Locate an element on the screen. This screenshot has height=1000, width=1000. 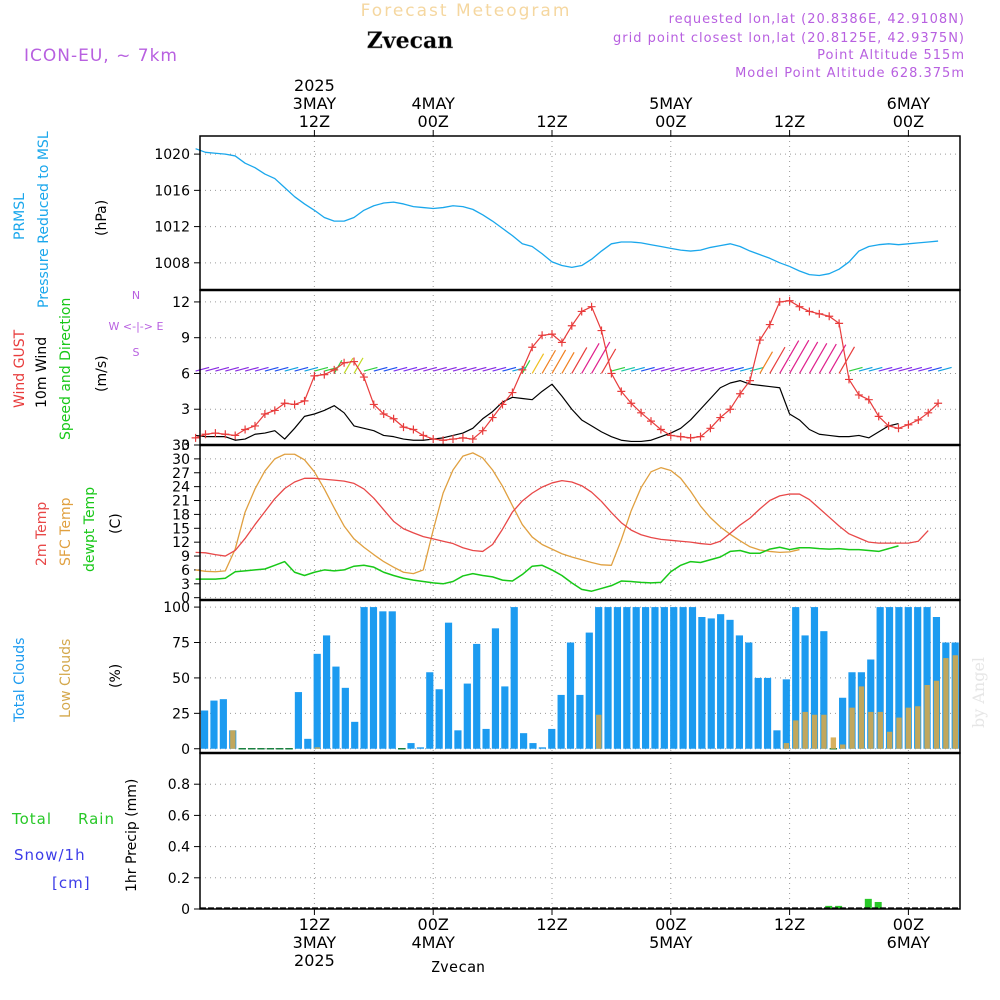
wind-10m-line is located at coordinates (547, 411).